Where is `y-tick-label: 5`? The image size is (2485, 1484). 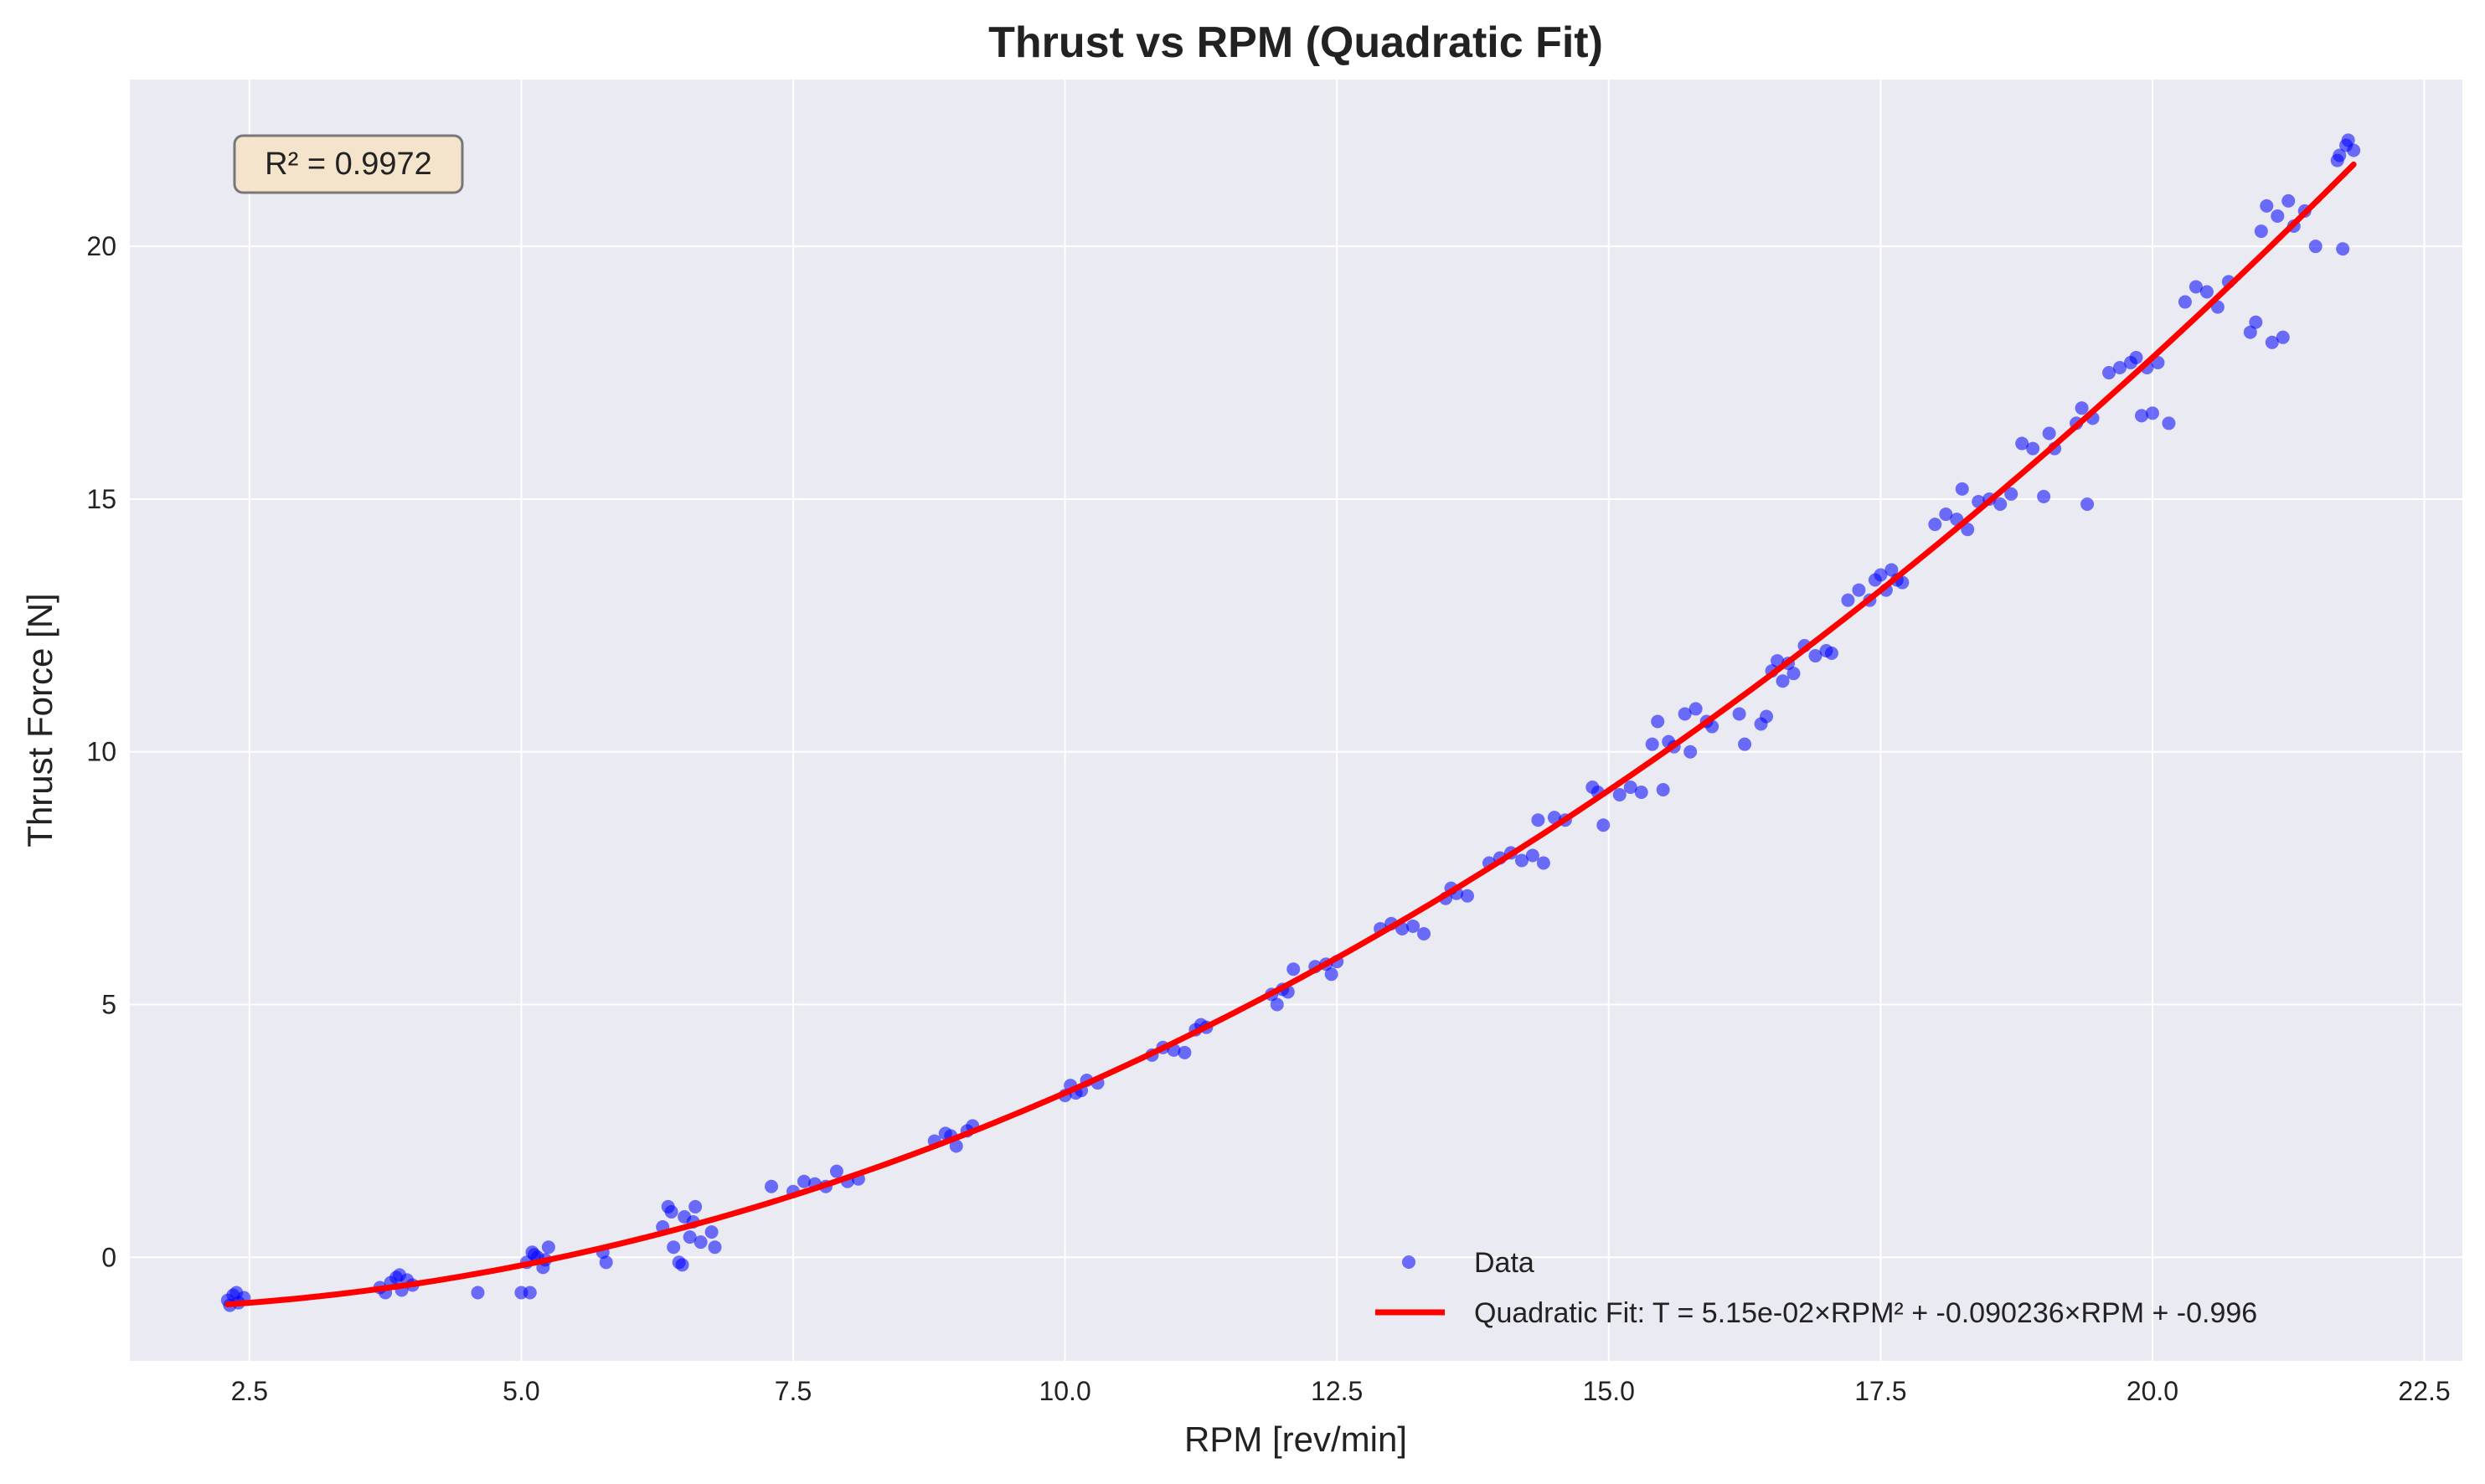
y-tick-label: 5 is located at coordinates (108, 1004).